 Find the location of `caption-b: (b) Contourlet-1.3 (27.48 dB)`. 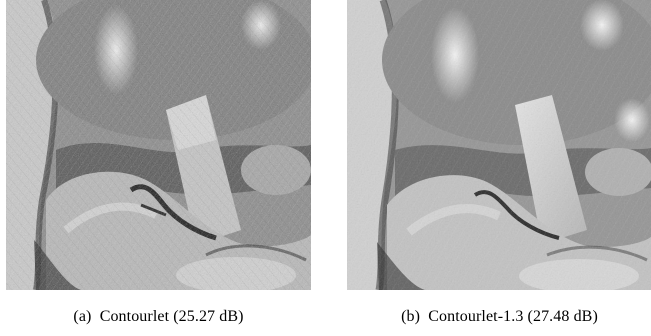

caption-b: (b) Contourlet-1.3 (27.48 dB) is located at coordinates (499, 317).